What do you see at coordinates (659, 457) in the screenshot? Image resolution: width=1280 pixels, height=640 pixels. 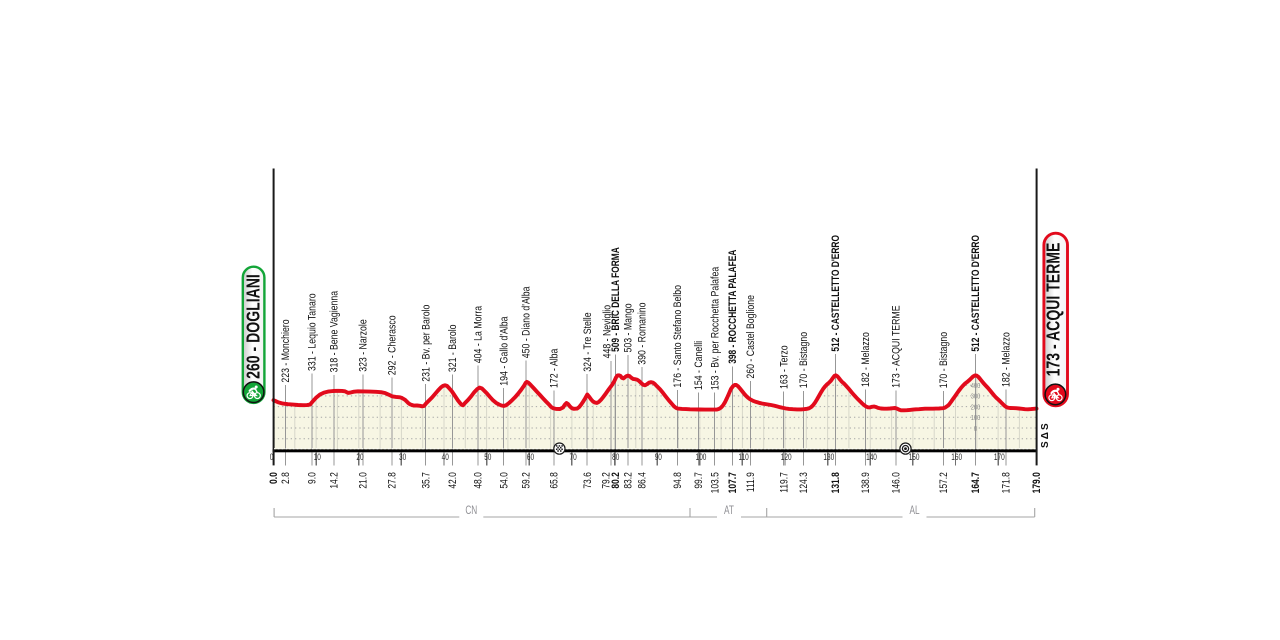 I see `svg-text: 90` at bounding box center [659, 457].